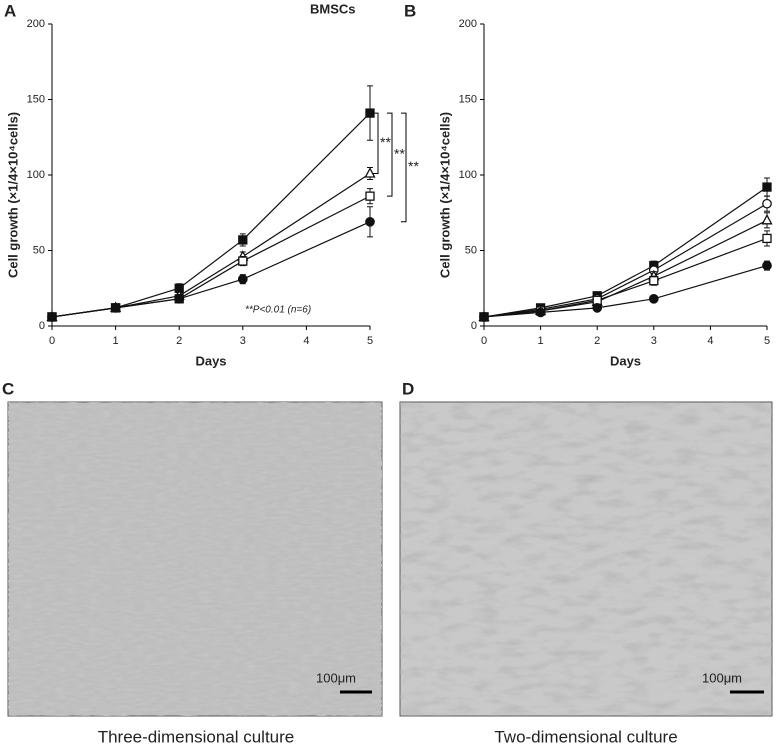  I want to click on panel-label: B, so click(410, 10).